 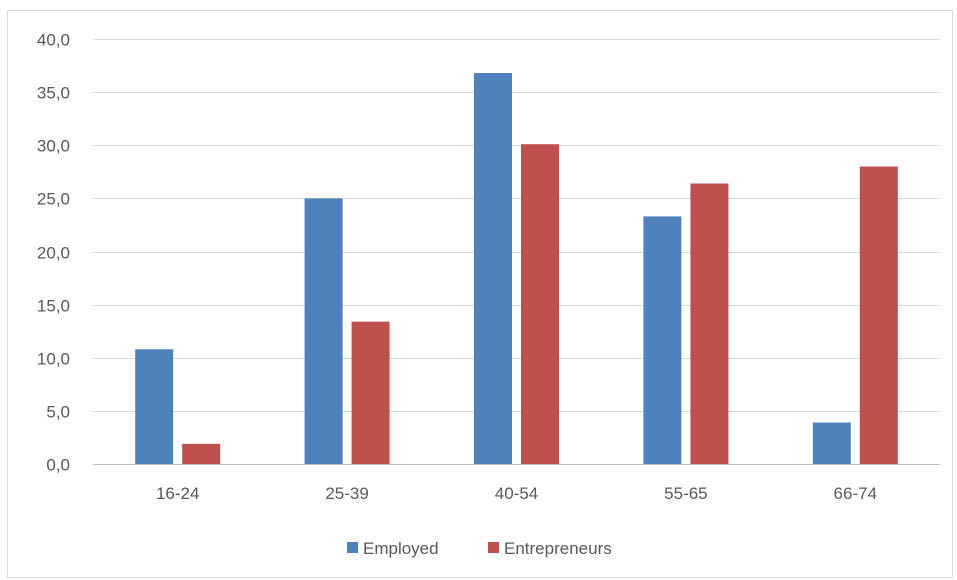 I want to click on y-tick-label: 20,0, so click(x=53, y=253).